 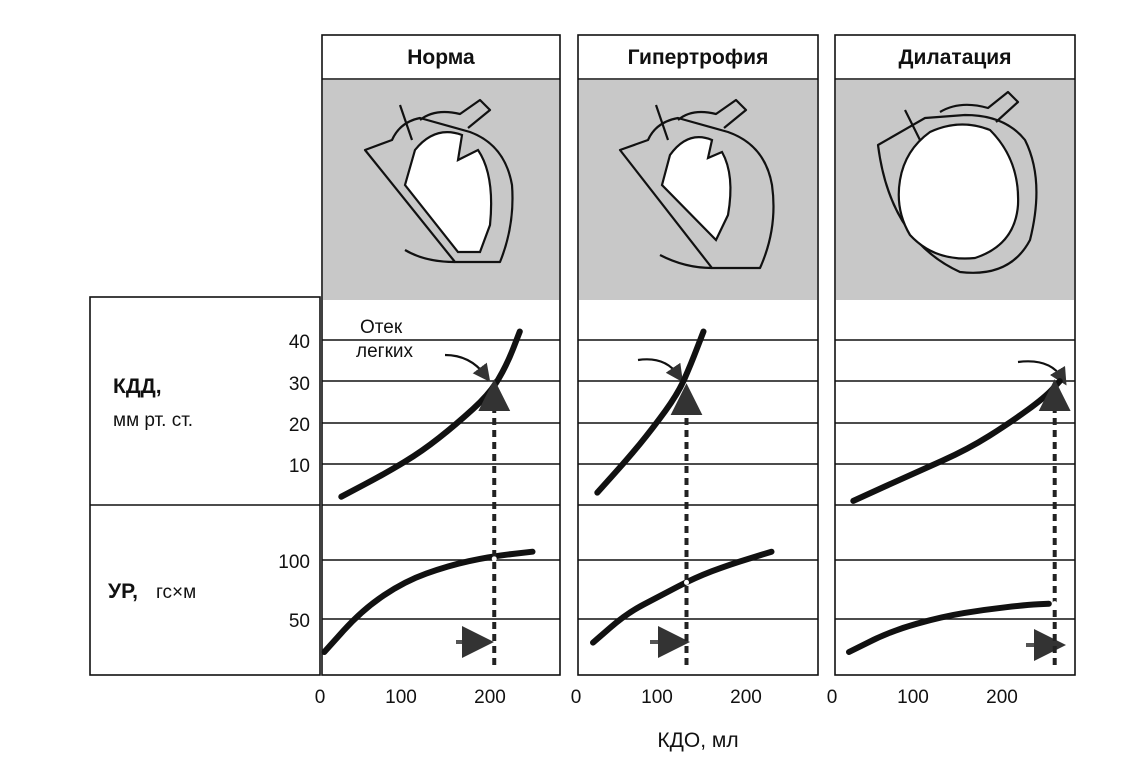 I want to click on panel-title: Гипертрофия, so click(x=698, y=57).